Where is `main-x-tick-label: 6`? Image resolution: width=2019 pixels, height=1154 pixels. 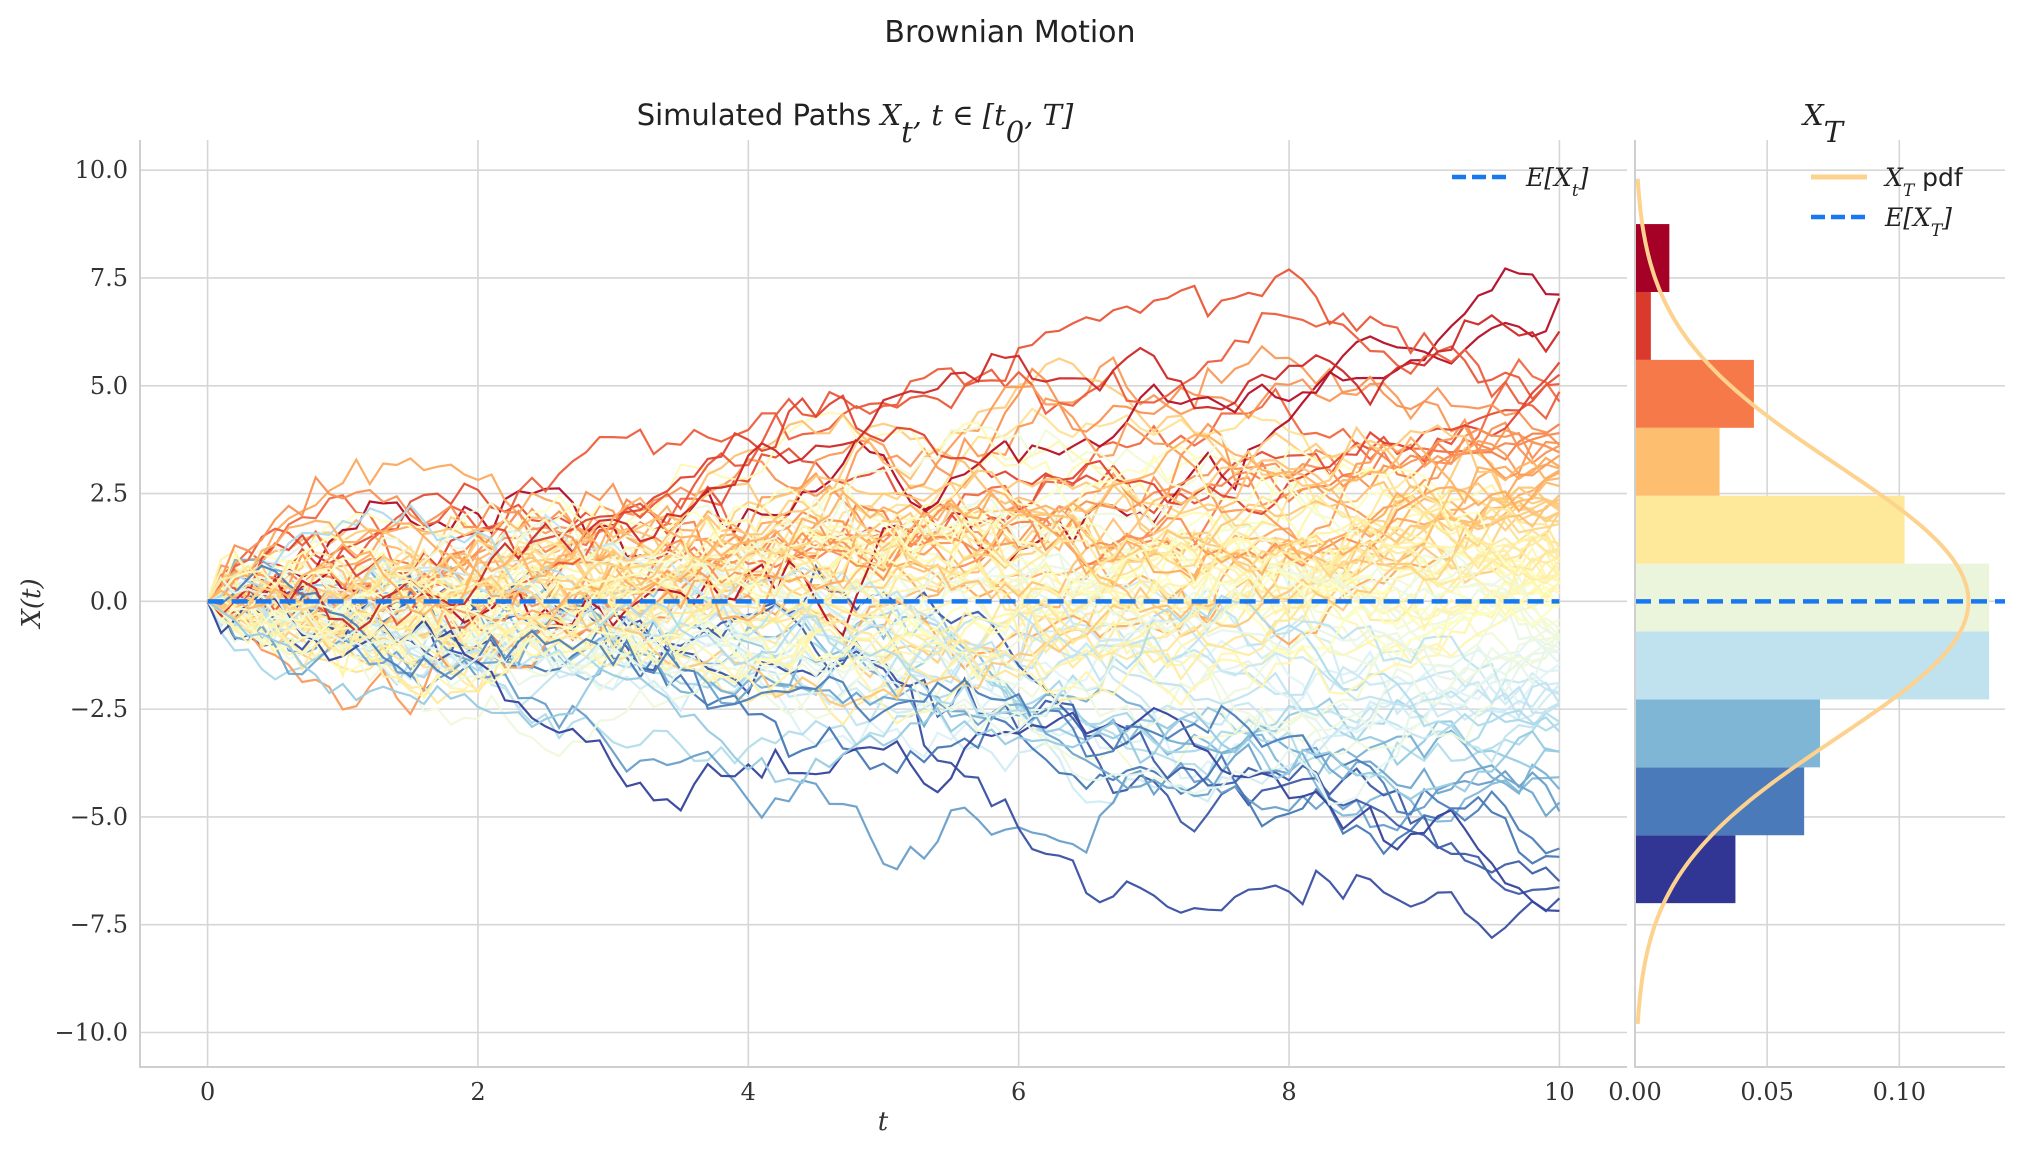 main-x-tick-label: 6 is located at coordinates (1018, 1092).